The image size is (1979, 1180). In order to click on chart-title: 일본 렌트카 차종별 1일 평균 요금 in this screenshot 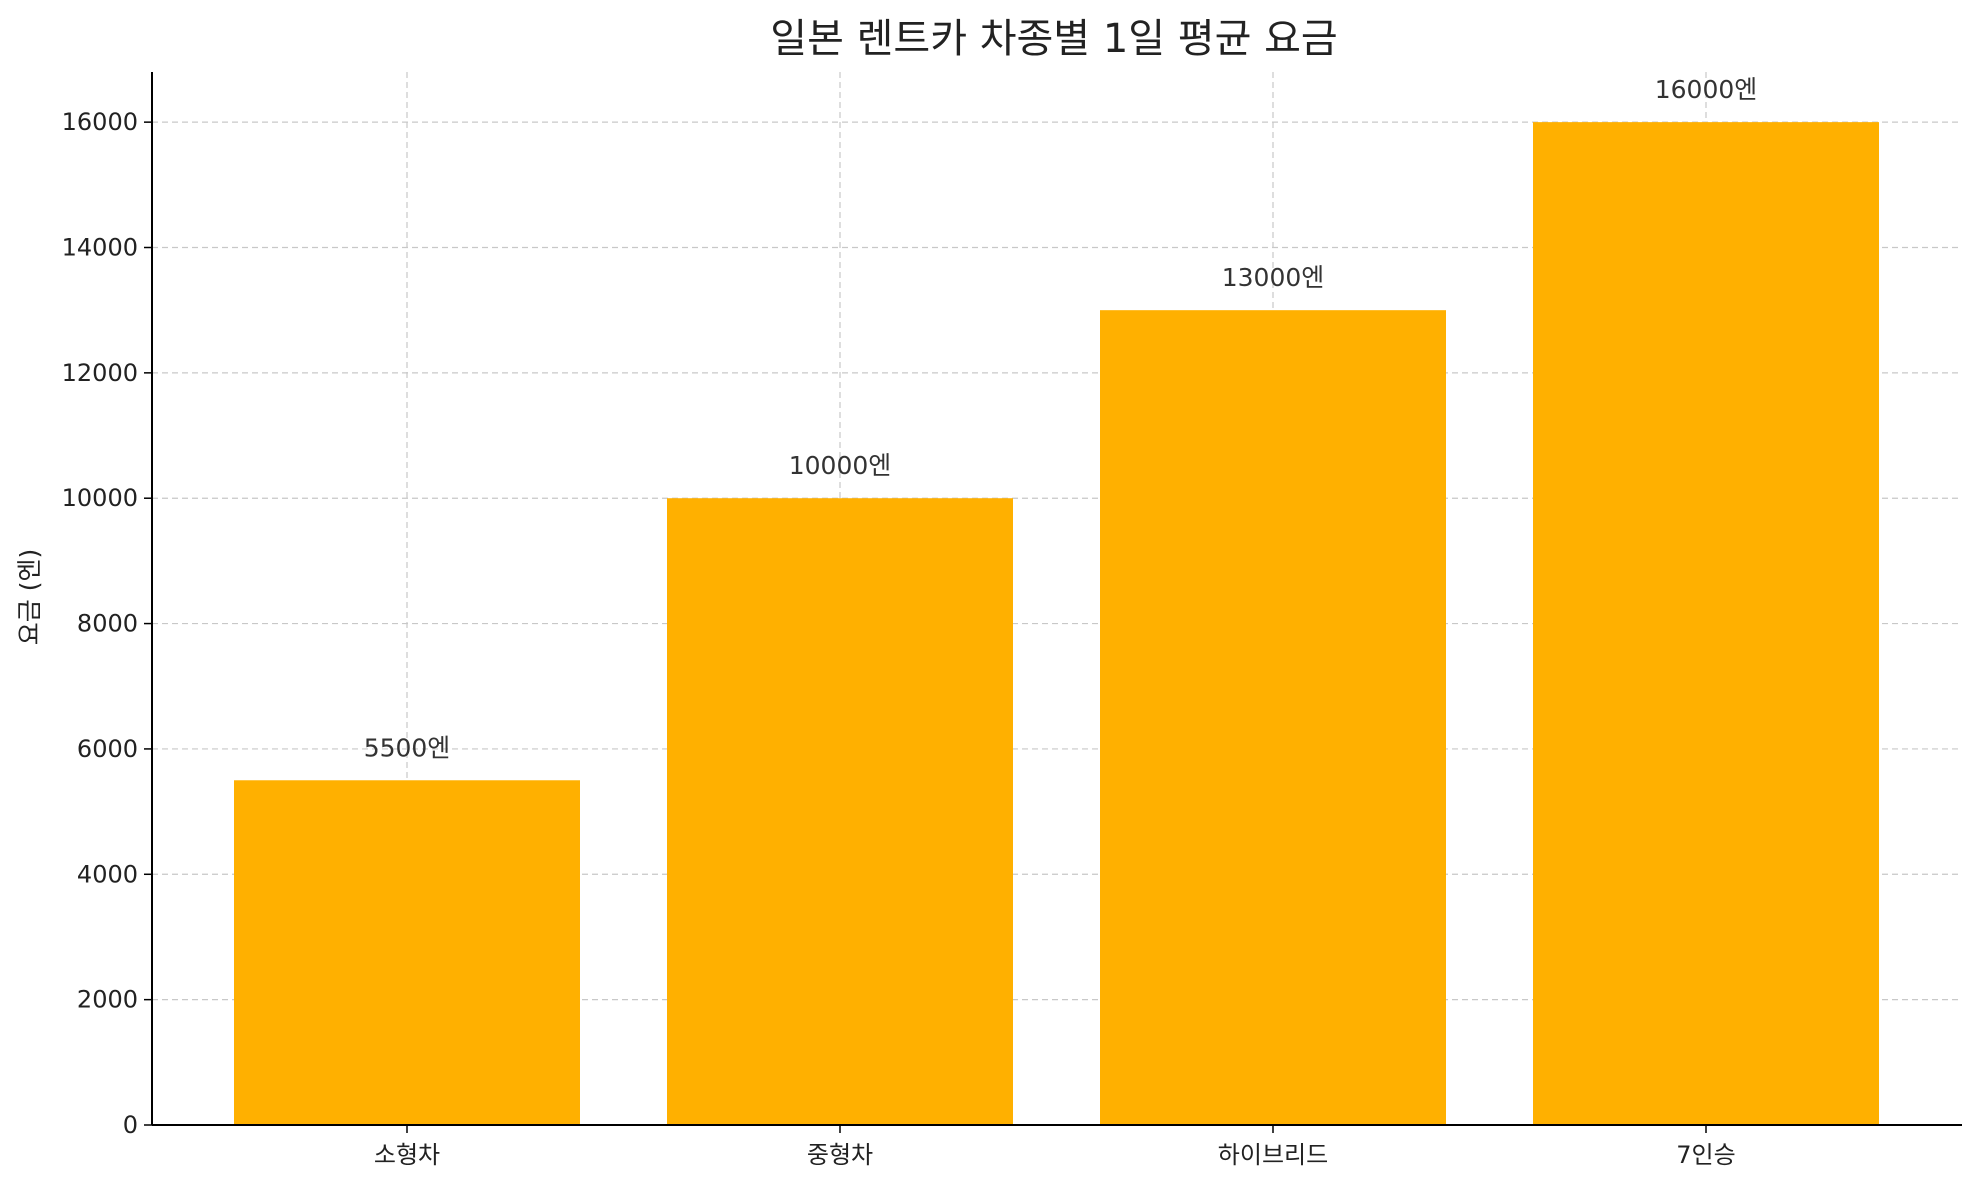, I will do `click(1053, 39)`.